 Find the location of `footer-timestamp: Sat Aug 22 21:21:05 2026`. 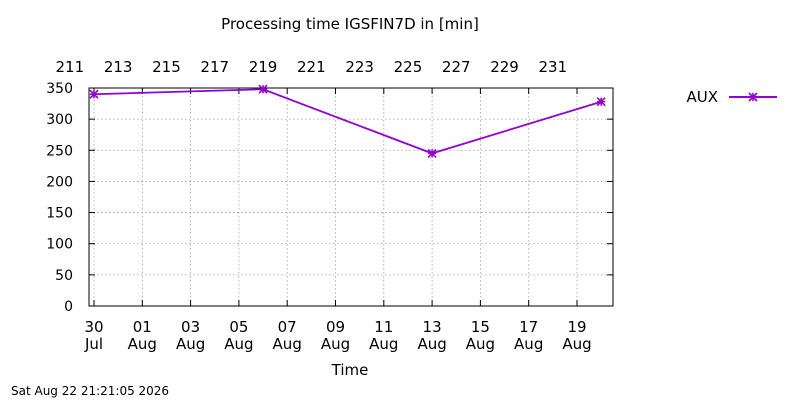

footer-timestamp: Sat Aug 22 21:21:05 2026 is located at coordinates (90, 391).